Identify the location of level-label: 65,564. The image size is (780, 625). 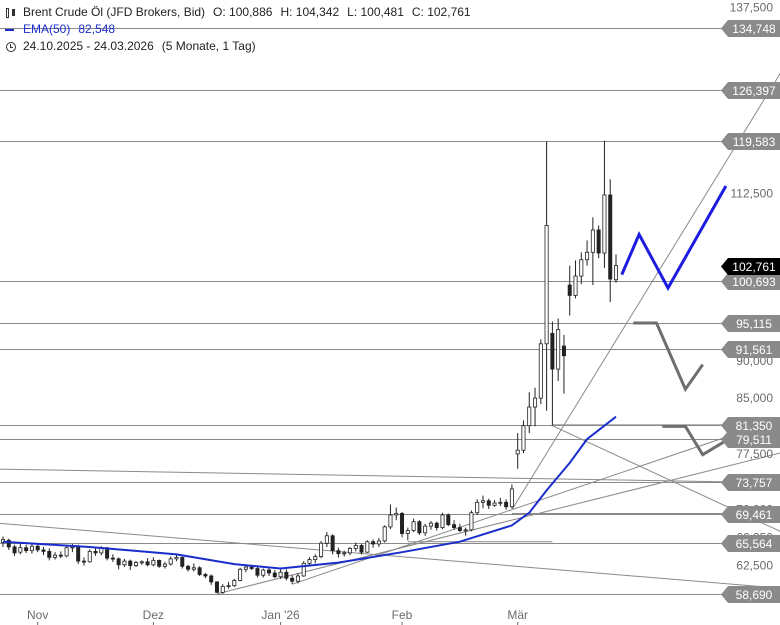
(750, 543).